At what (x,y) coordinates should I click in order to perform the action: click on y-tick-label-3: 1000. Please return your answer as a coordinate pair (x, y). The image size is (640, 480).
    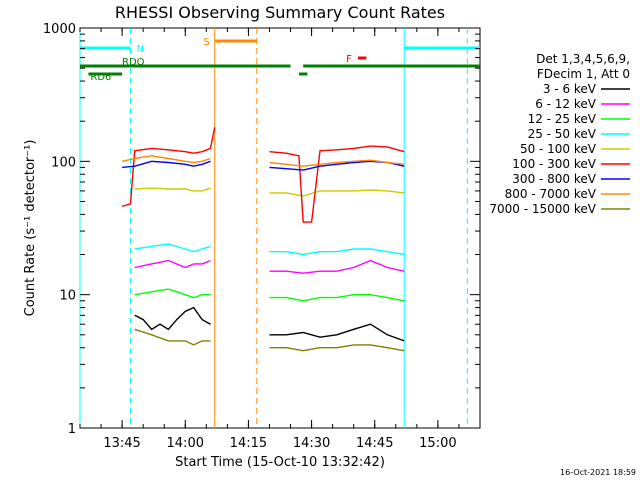
    Looking at the image, I should click on (59, 29).